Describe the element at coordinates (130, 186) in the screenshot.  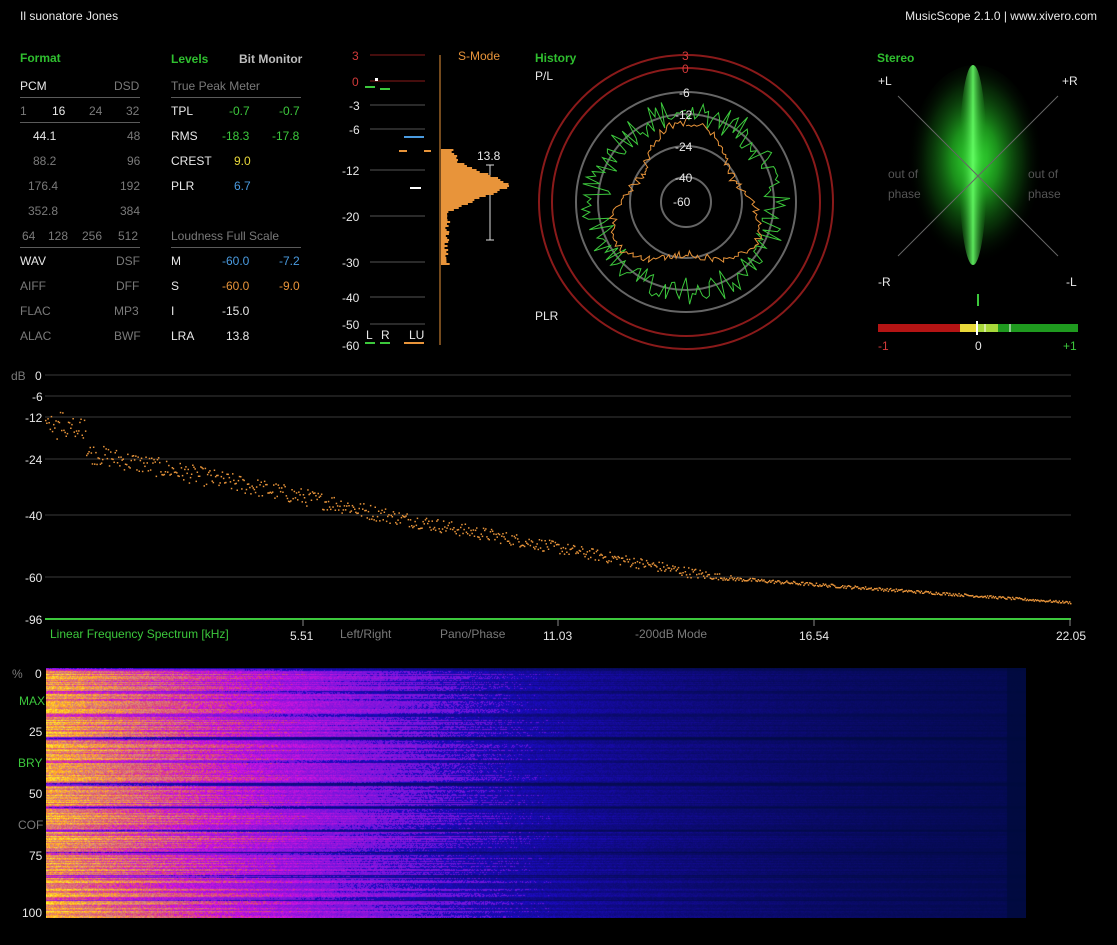
I see `rate-192: 192` at that location.